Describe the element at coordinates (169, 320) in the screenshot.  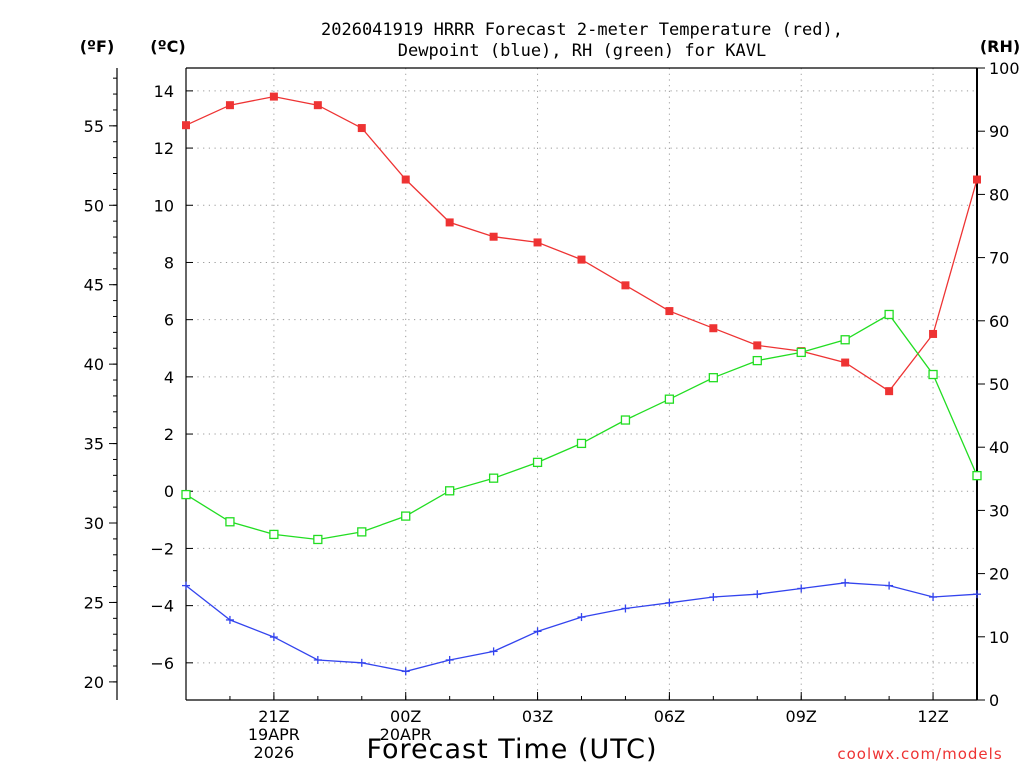
I see `celsius-tick-label: 6` at that location.